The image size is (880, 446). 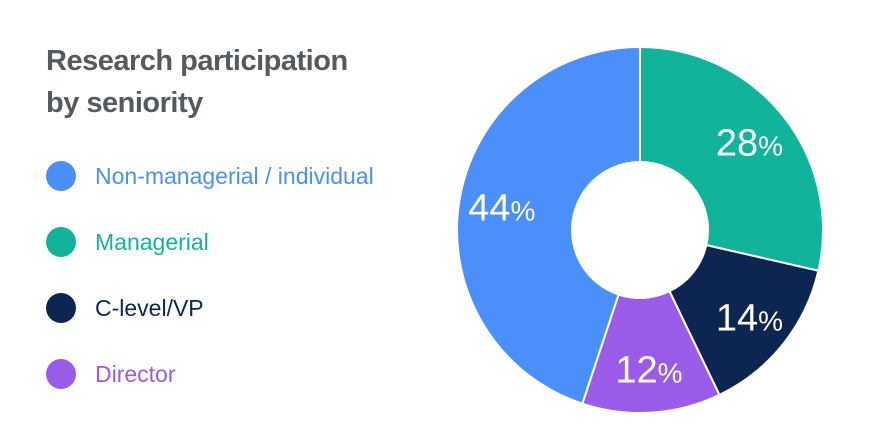 I want to click on slice-director, so click(x=651, y=351).